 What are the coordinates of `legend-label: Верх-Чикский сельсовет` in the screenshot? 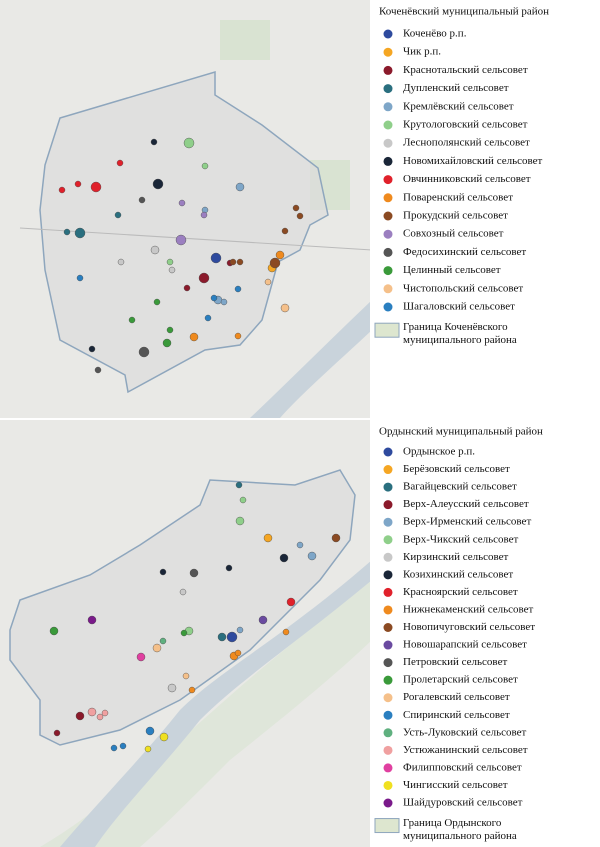 It's located at (461, 539).